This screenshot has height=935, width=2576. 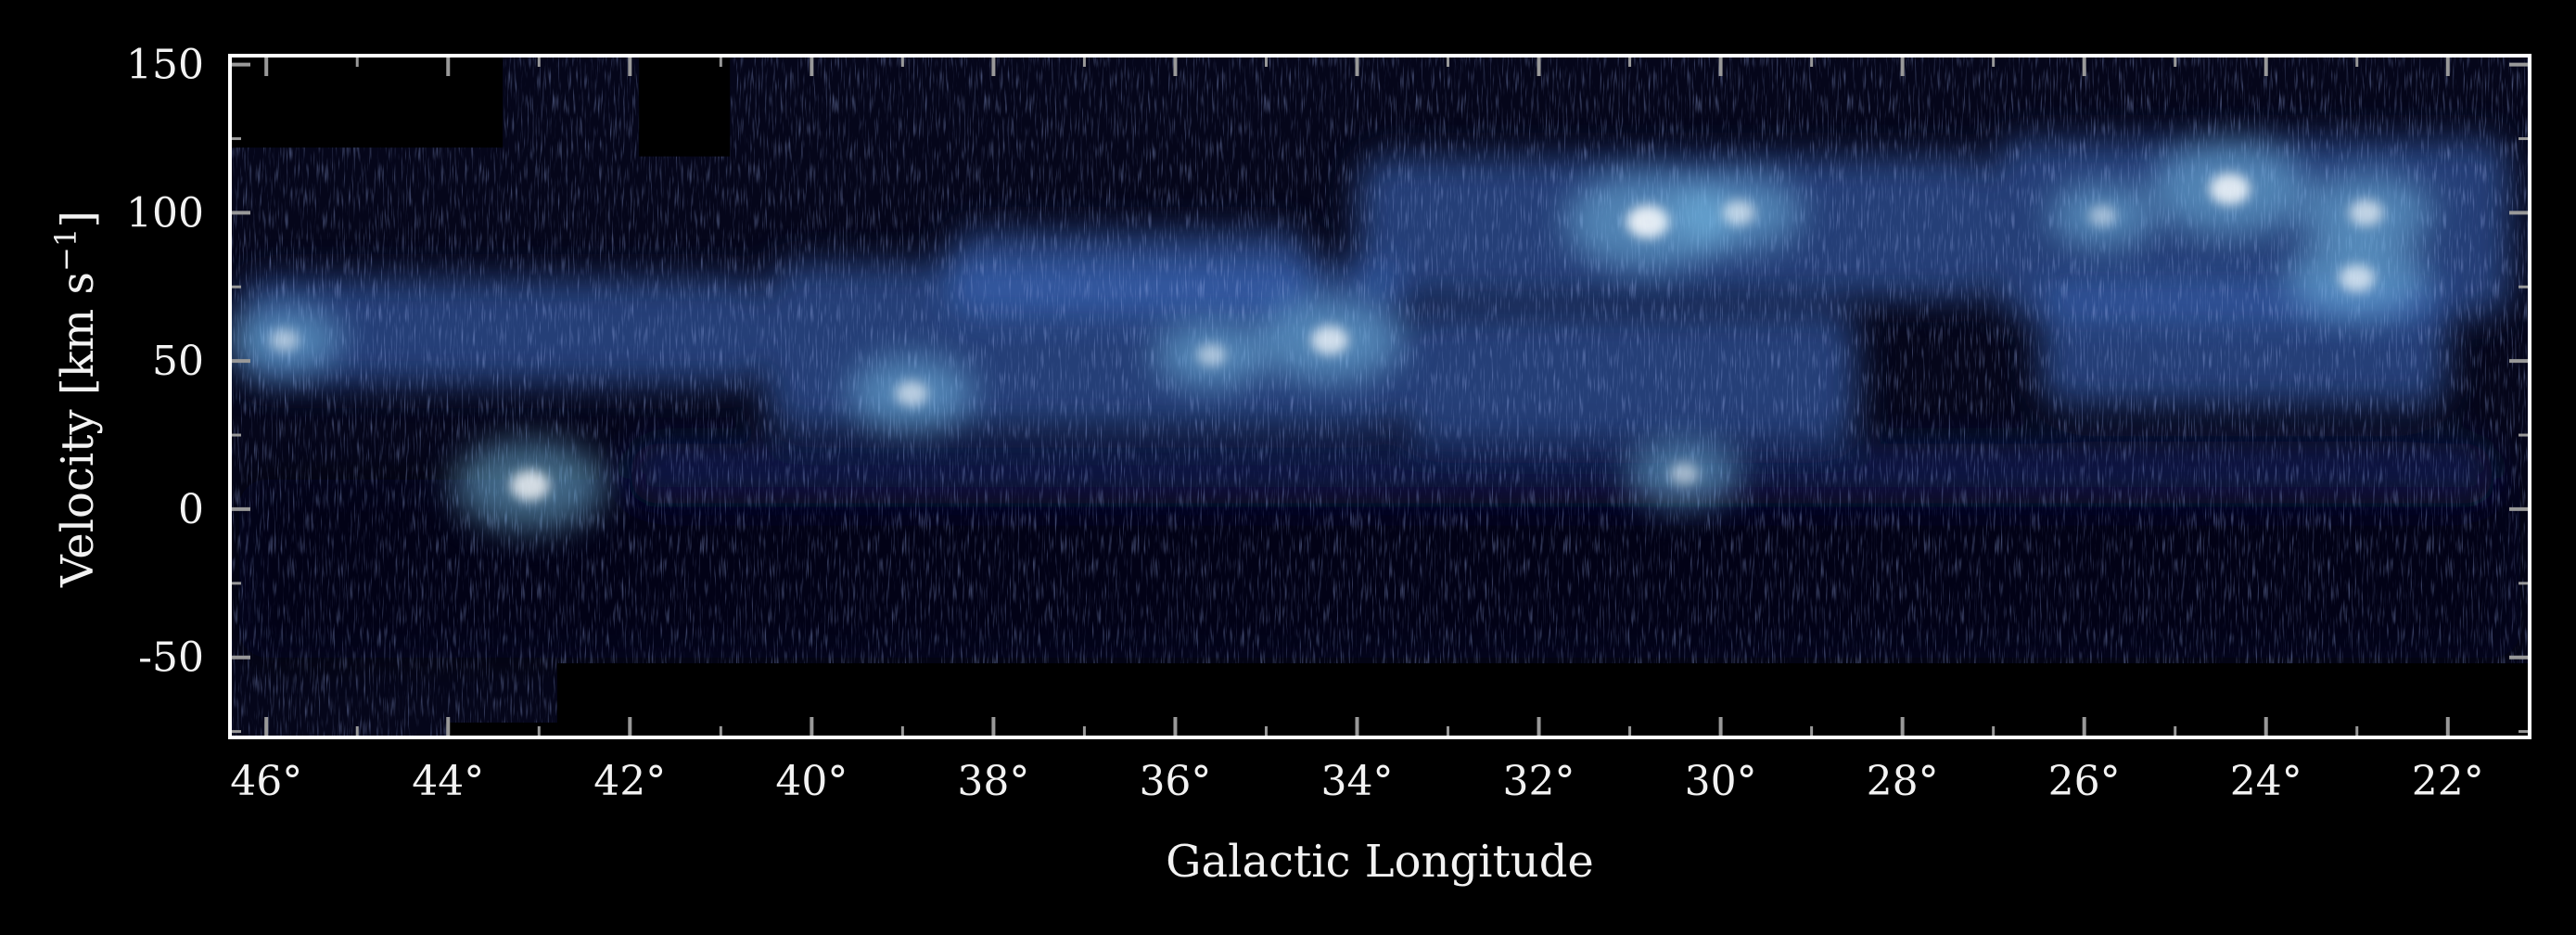 I want to click on y-axis-label: Velocity [km s−1], so click(x=76, y=399).